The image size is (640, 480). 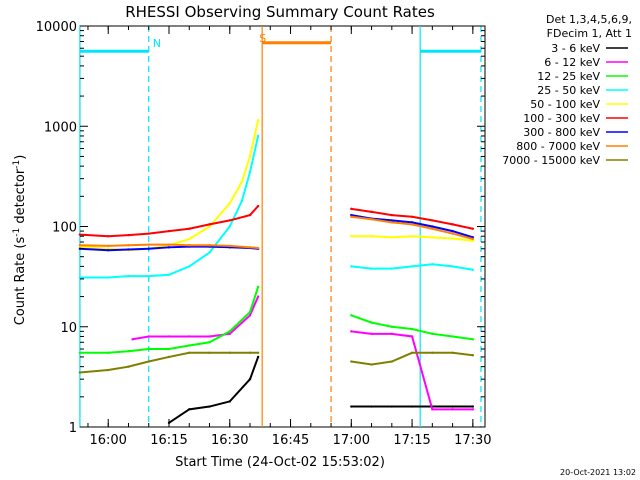 What do you see at coordinates (561, 132) in the screenshot?
I see `legend-label-6: 300 - 800 keV` at bounding box center [561, 132].